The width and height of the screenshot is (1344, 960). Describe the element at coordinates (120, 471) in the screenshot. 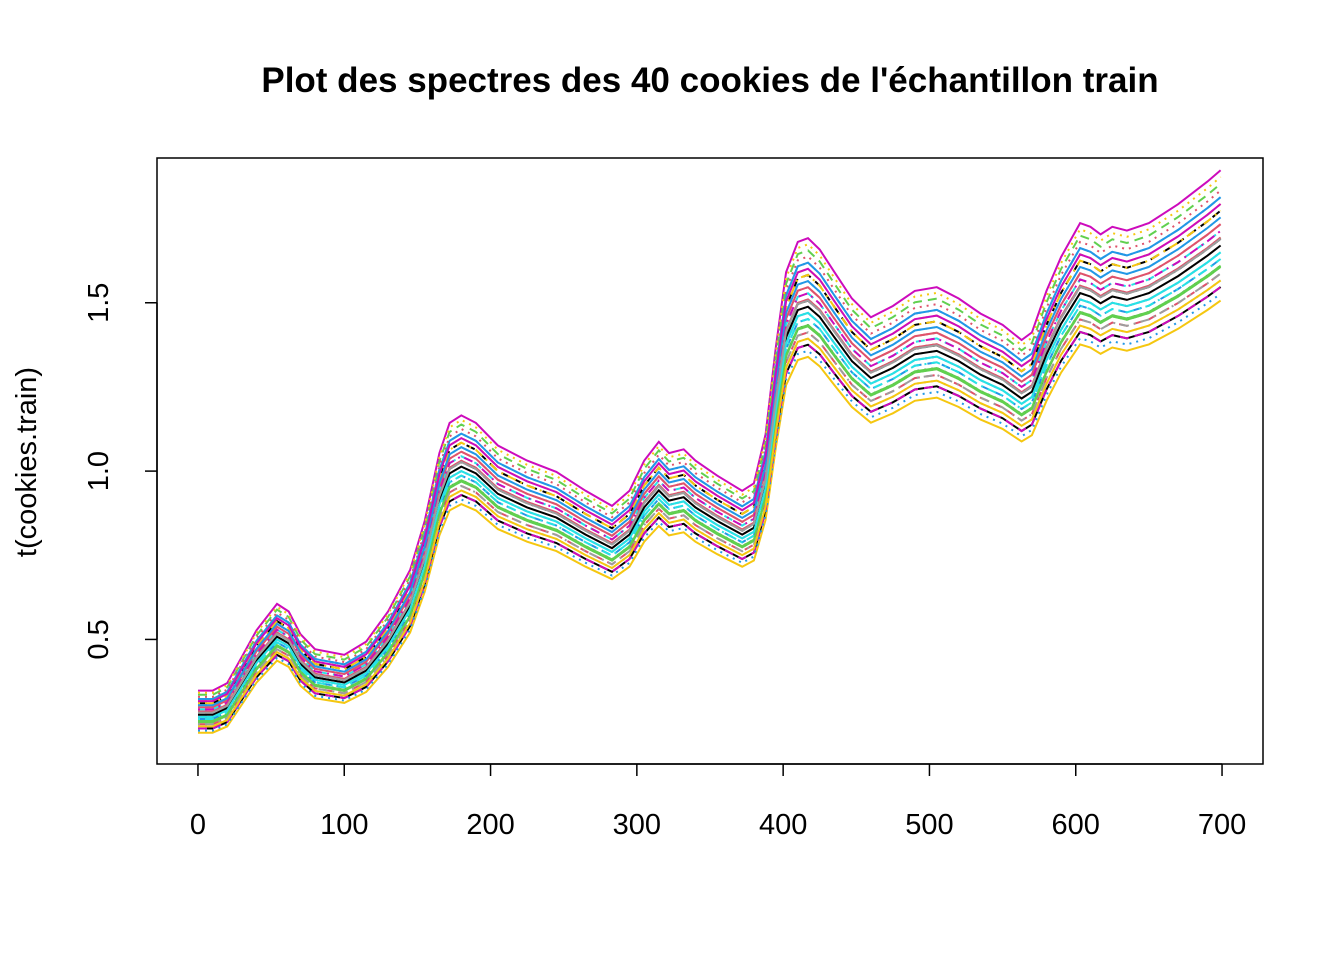

I see `y-axis: 0.5 1.0 1.5` at that location.